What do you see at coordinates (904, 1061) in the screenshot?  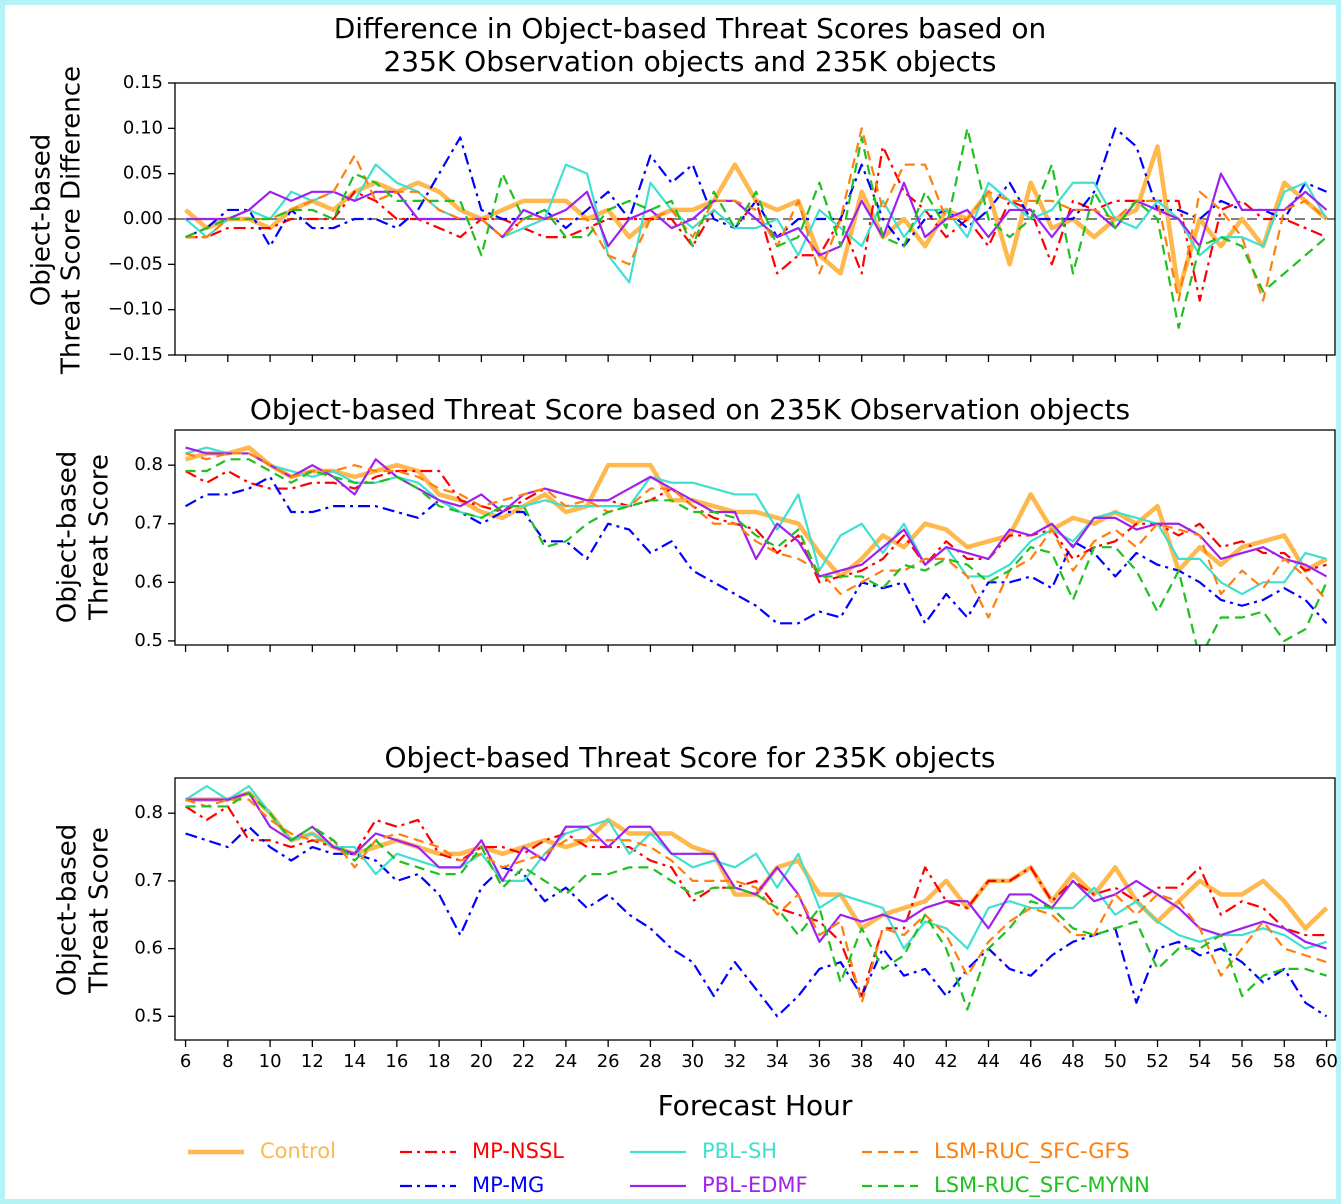 I see `x-tick-label: 40` at bounding box center [904, 1061].